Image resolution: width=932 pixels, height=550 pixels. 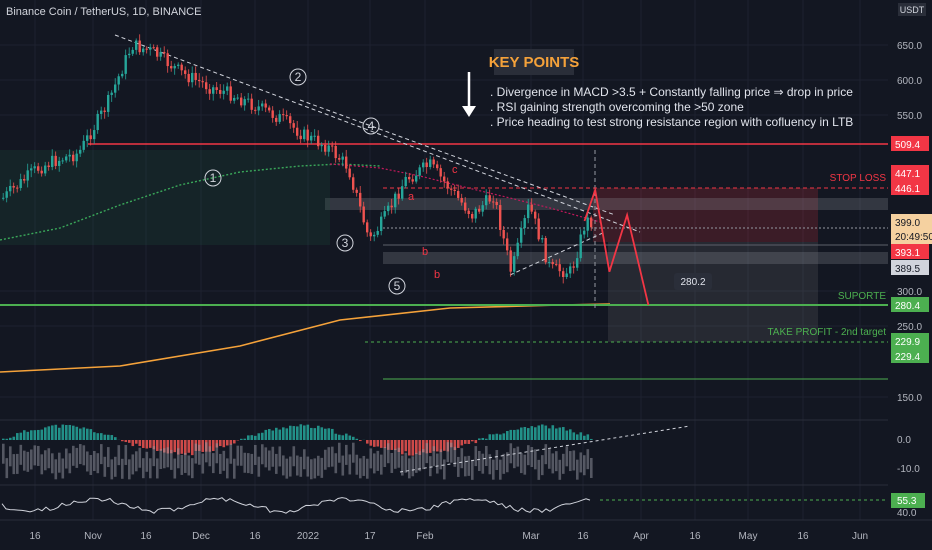 I want to click on wave-letter-label: b, so click(x=437, y=275).